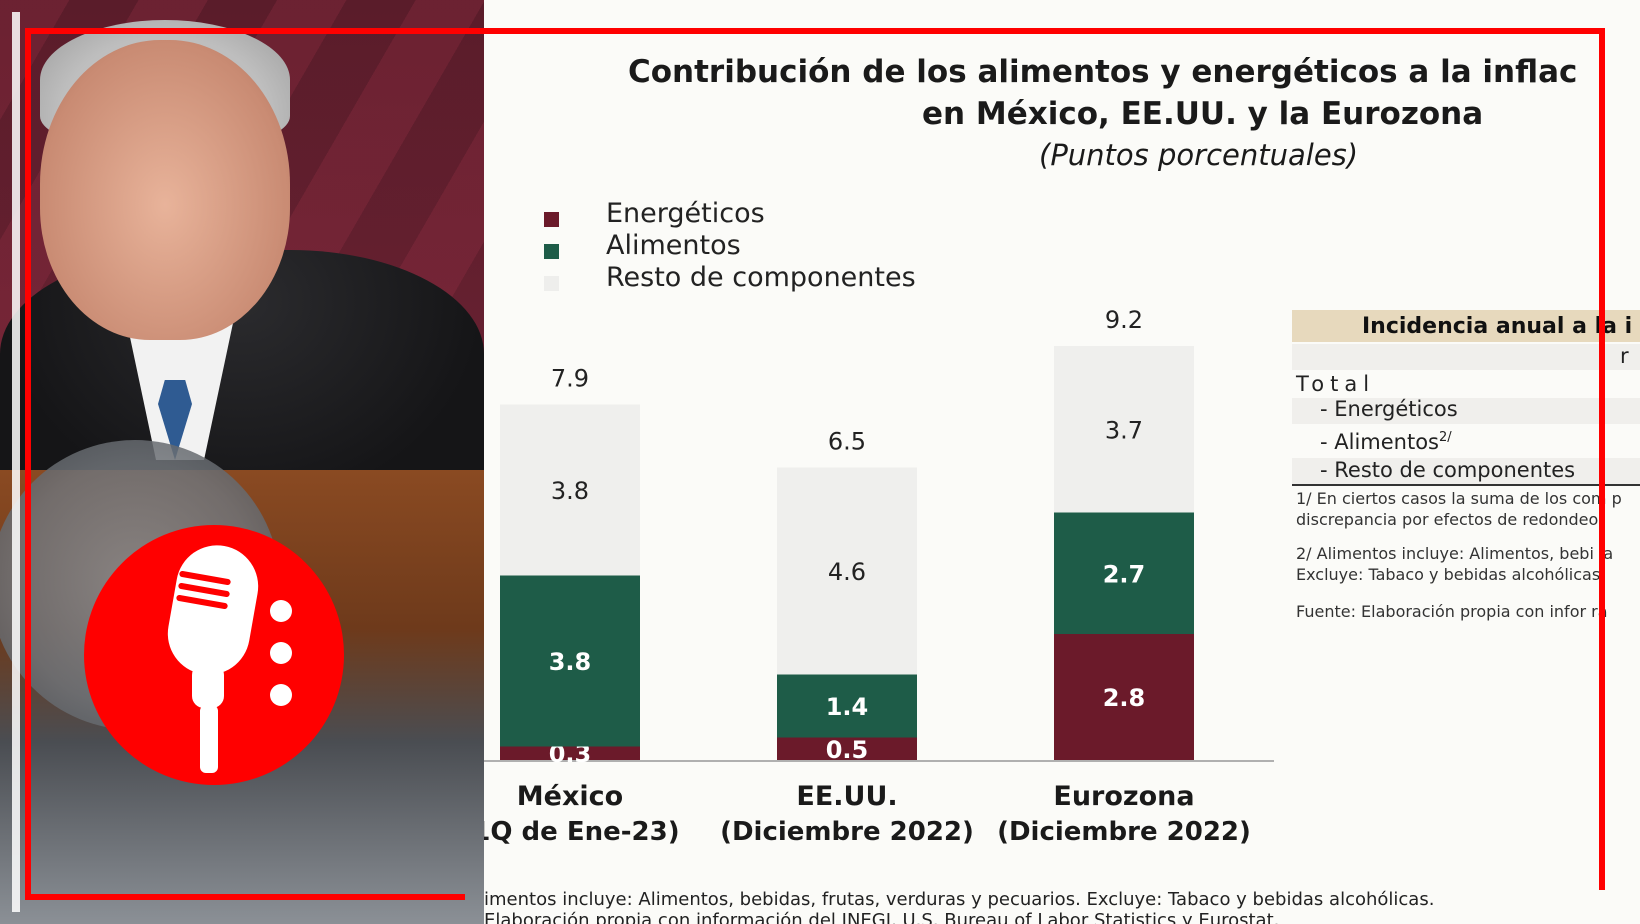  I want to click on note-1-line-1: 1/ En ciertos casos la suma de los com p, so click(1459, 498).